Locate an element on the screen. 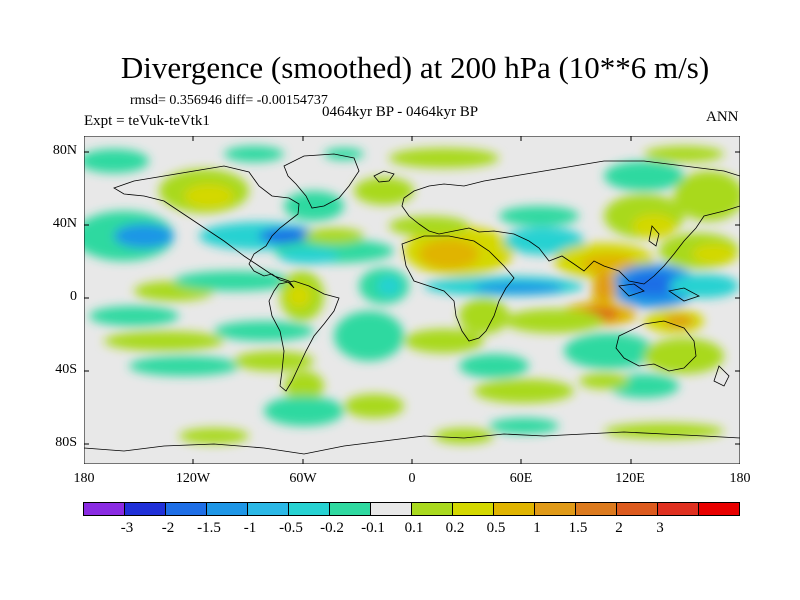 The image size is (800, 600). lat-label-40n: 40N is located at coordinates (64, 223).